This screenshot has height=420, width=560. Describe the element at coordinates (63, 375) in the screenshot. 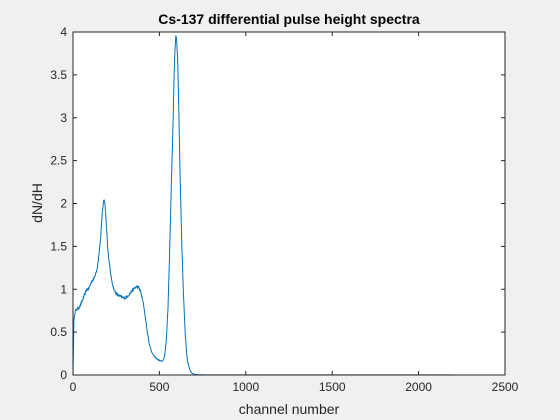

I see `y-tick-label: 0` at that location.